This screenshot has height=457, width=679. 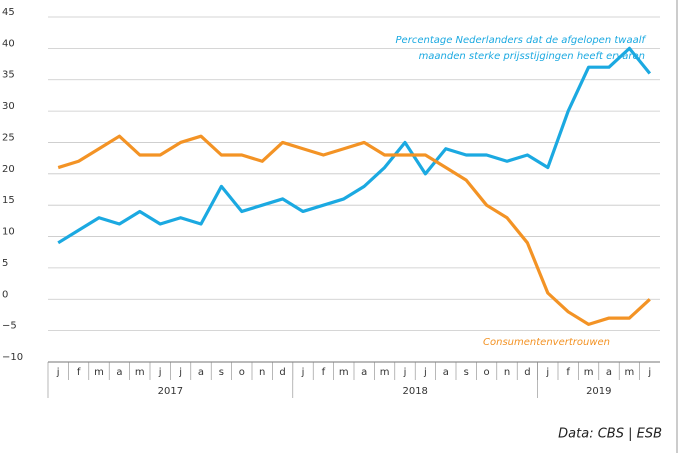 I want to click on group-label: 2017, so click(x=170, y=391).